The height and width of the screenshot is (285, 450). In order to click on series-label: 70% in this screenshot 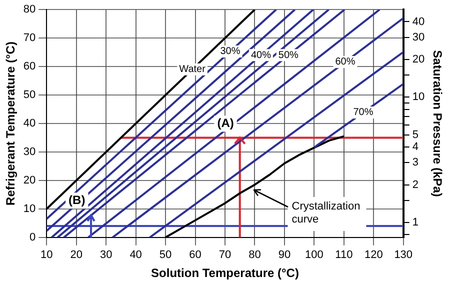, I will do `click(363, 112)`.